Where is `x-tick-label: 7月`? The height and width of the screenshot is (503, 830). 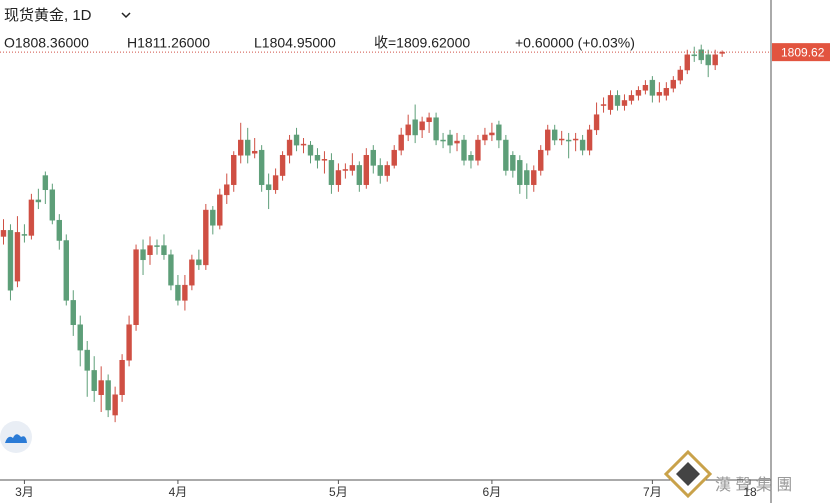
x-tick-label: 7月 is located at coordinates (652, 492).